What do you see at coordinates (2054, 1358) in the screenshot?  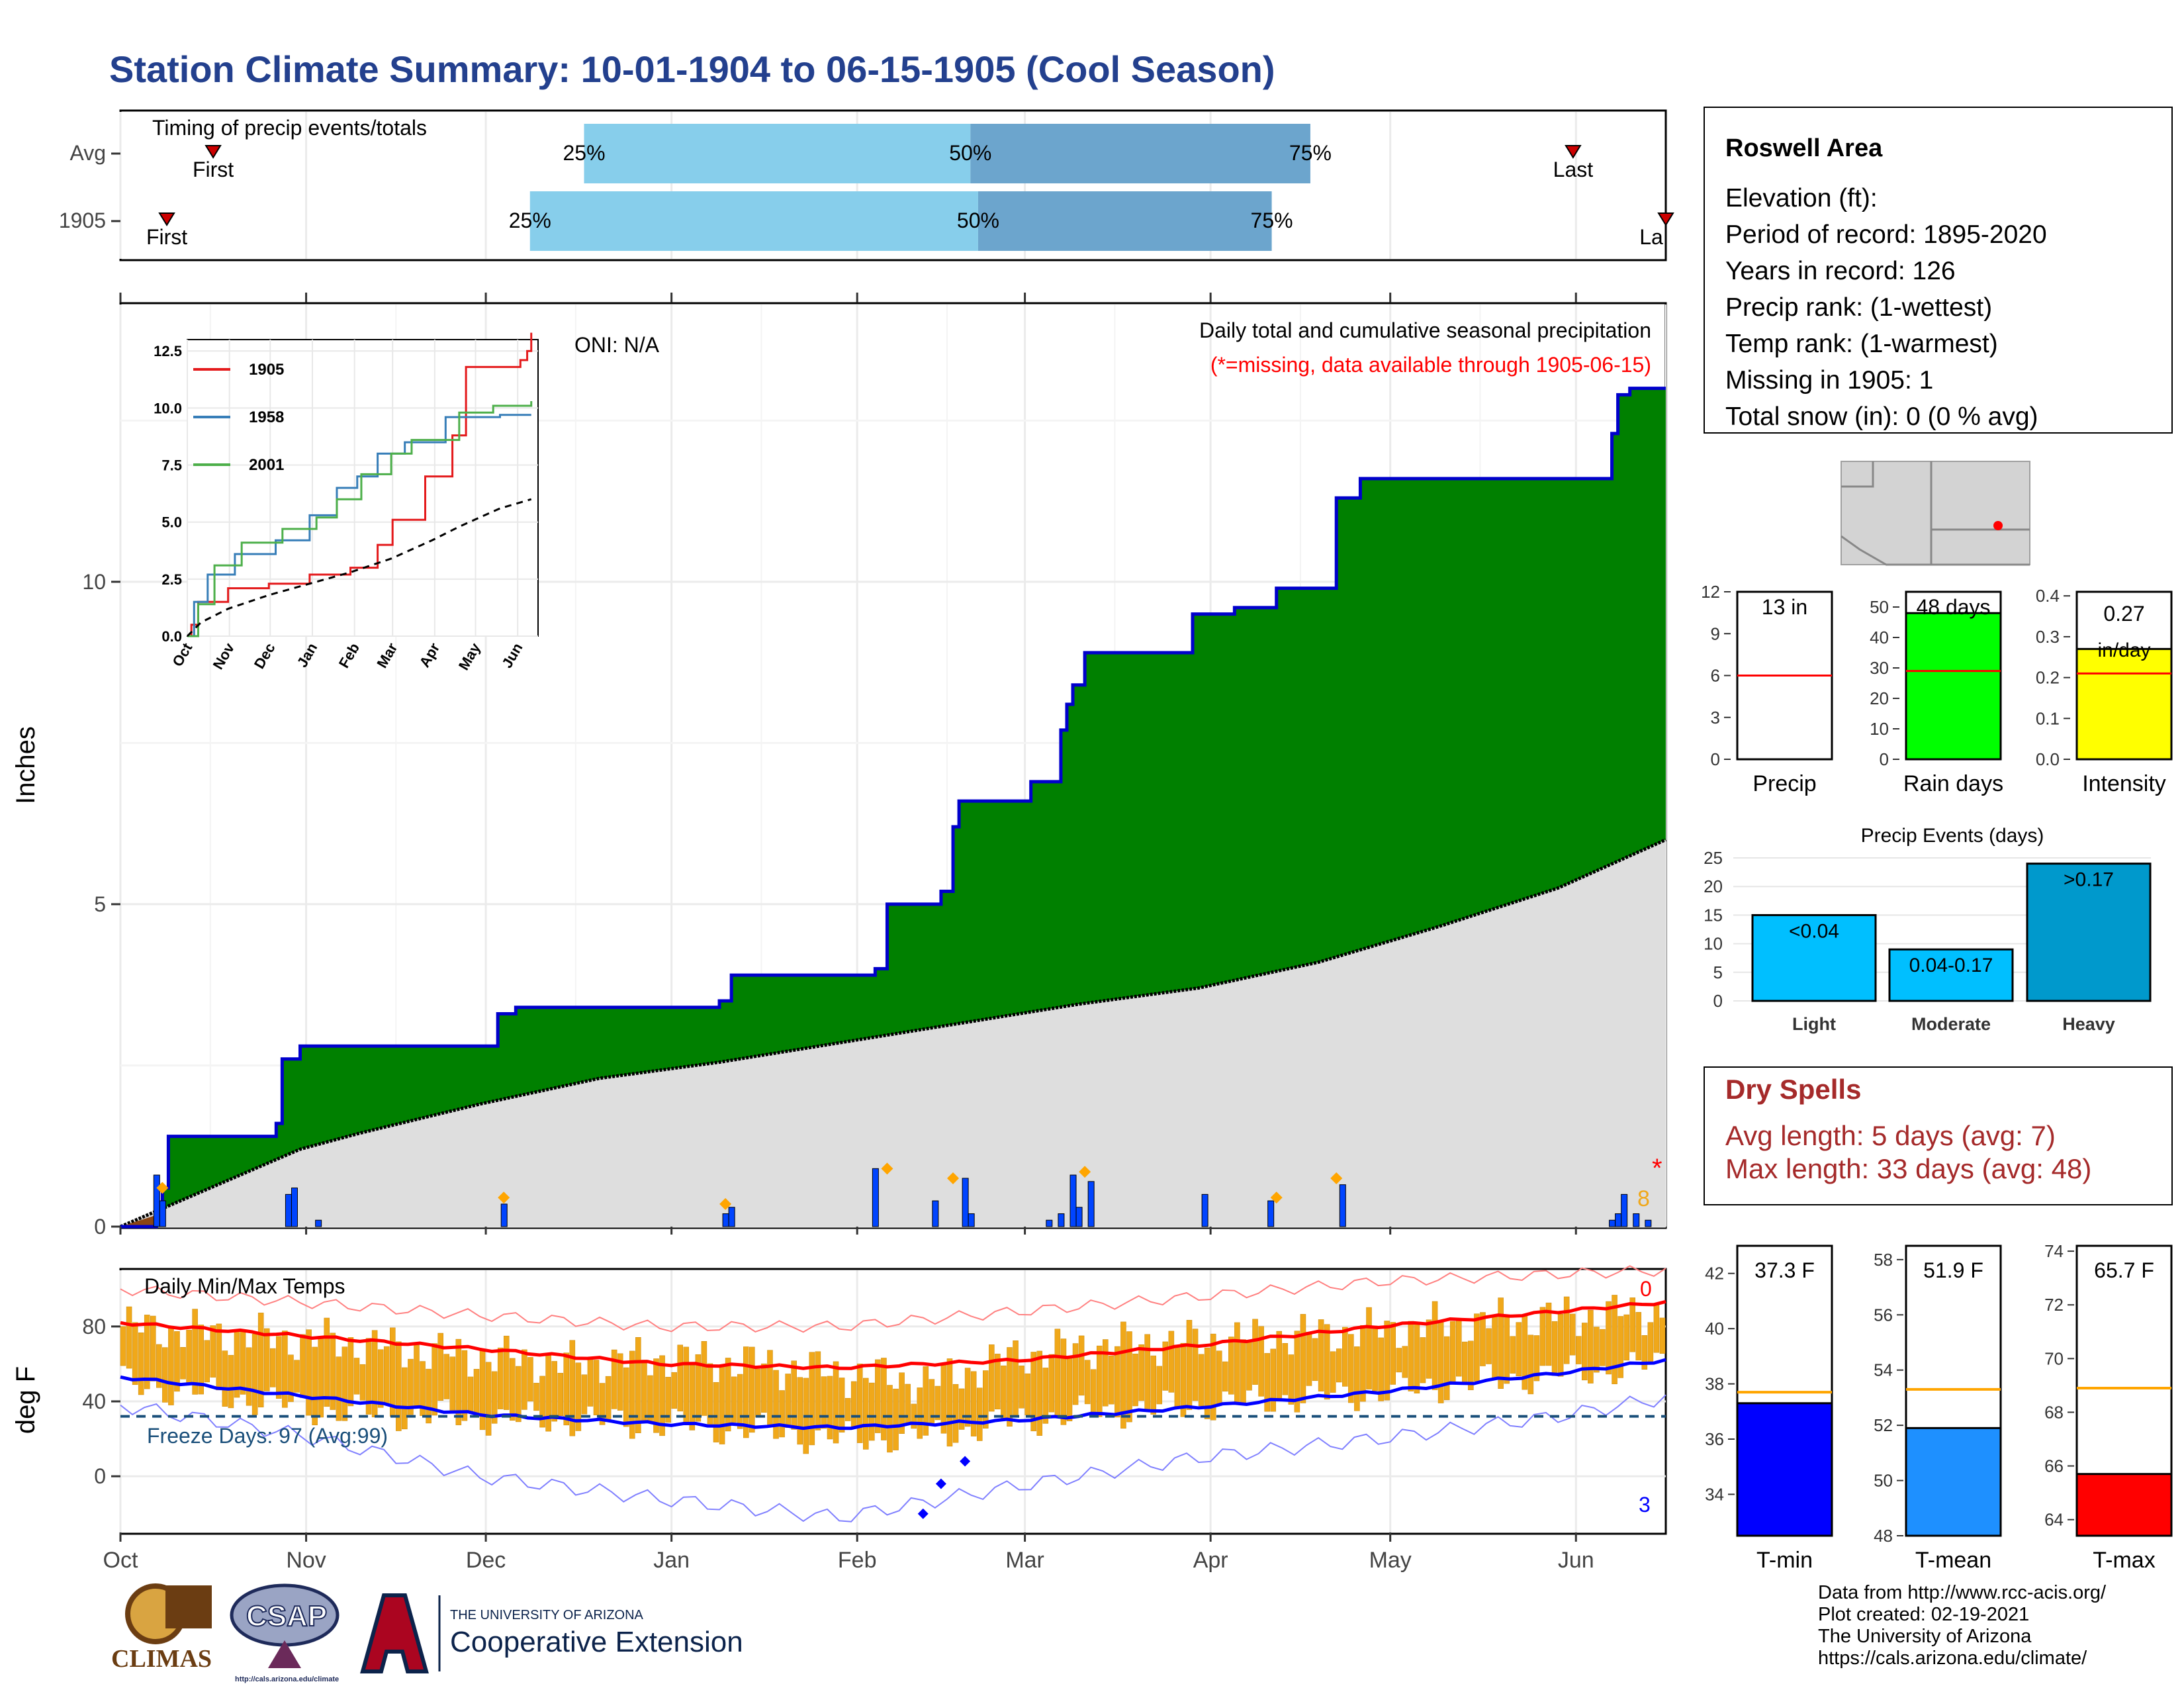 I see `temp-bar-tick-label: 70` at bounding box center [2054, 1358].